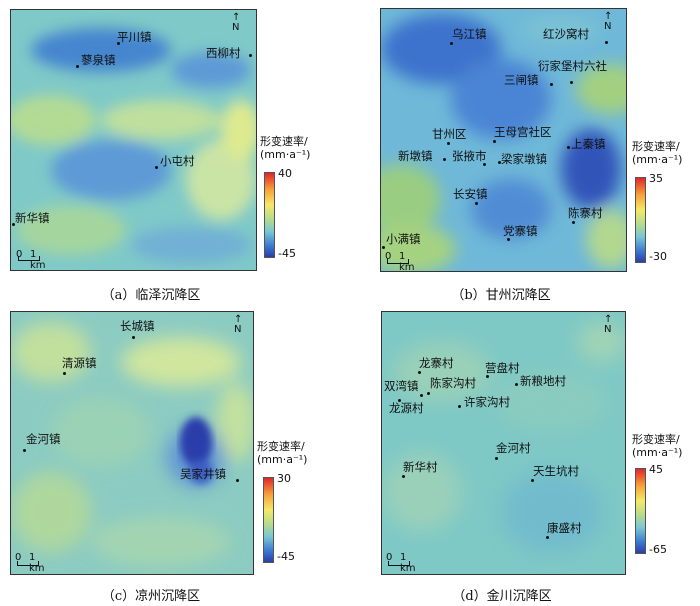 The width and height of the screenshot is (700, 606). What do you see at coordinates (523, 132) in the screenshot?
I see `place-label: 王母宫社区` at bounding box center [523, 132].